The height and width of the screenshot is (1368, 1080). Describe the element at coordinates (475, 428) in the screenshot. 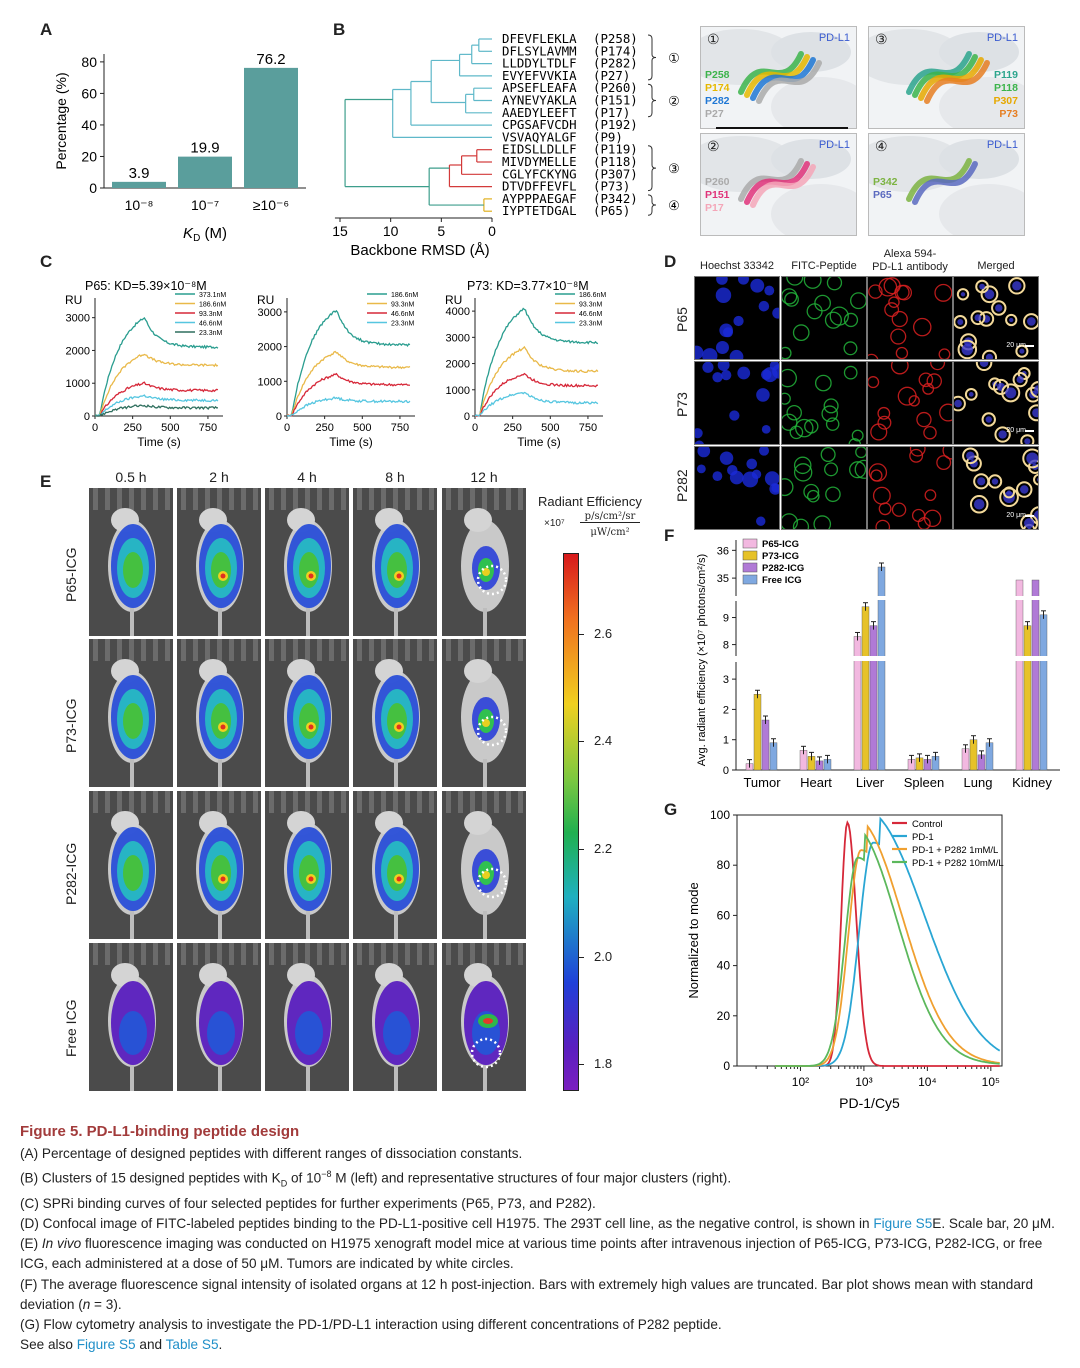

I see `c-xtick-label: 0` at that location.